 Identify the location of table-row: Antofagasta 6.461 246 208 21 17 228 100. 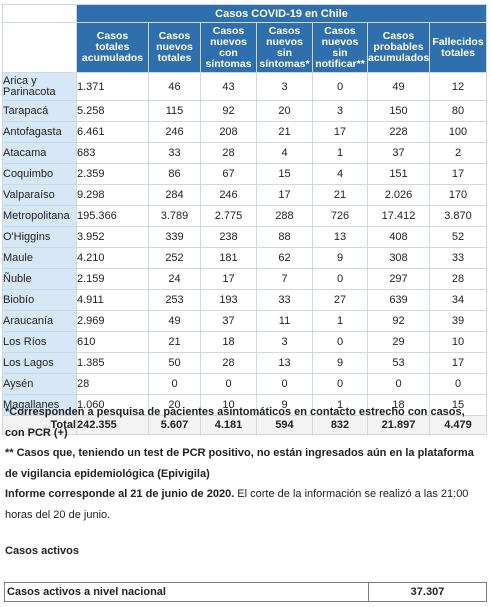
(244, 132).